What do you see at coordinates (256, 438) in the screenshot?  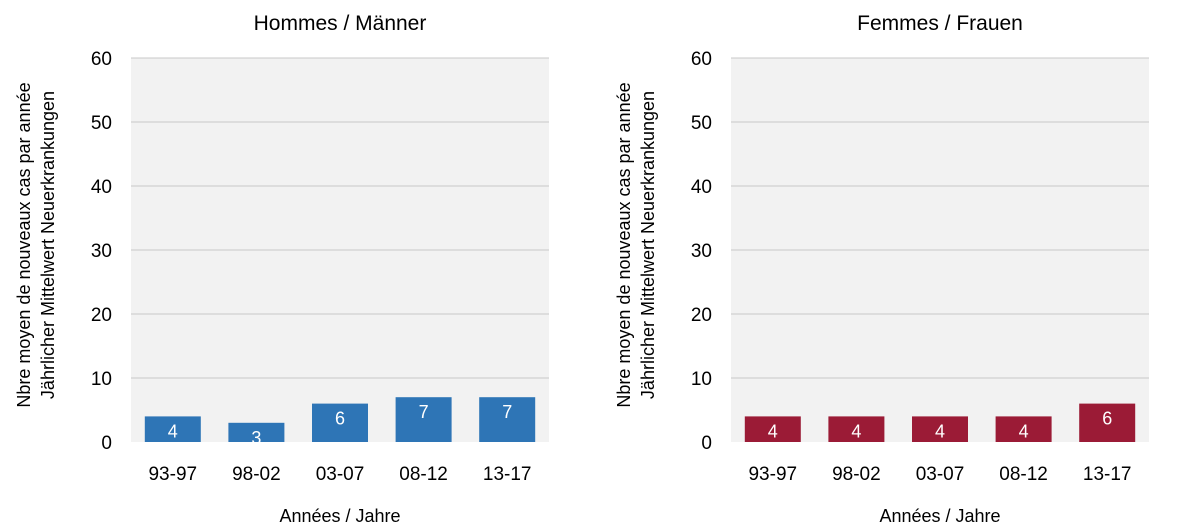 I see `data-label: 3` at bounding box center [256, 438].